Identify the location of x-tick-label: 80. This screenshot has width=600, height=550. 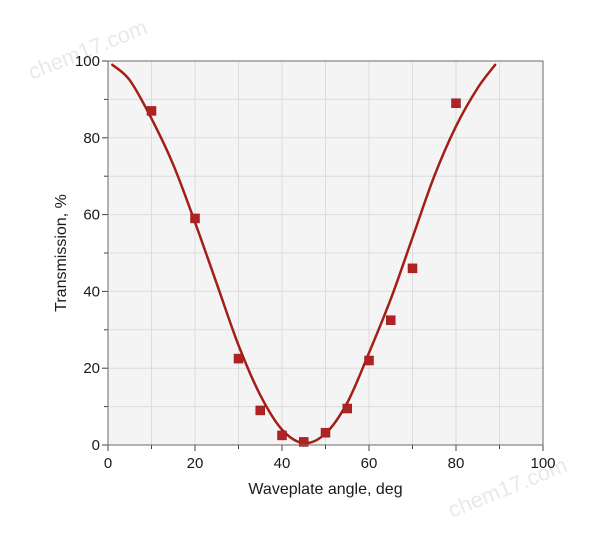
(456, 463).